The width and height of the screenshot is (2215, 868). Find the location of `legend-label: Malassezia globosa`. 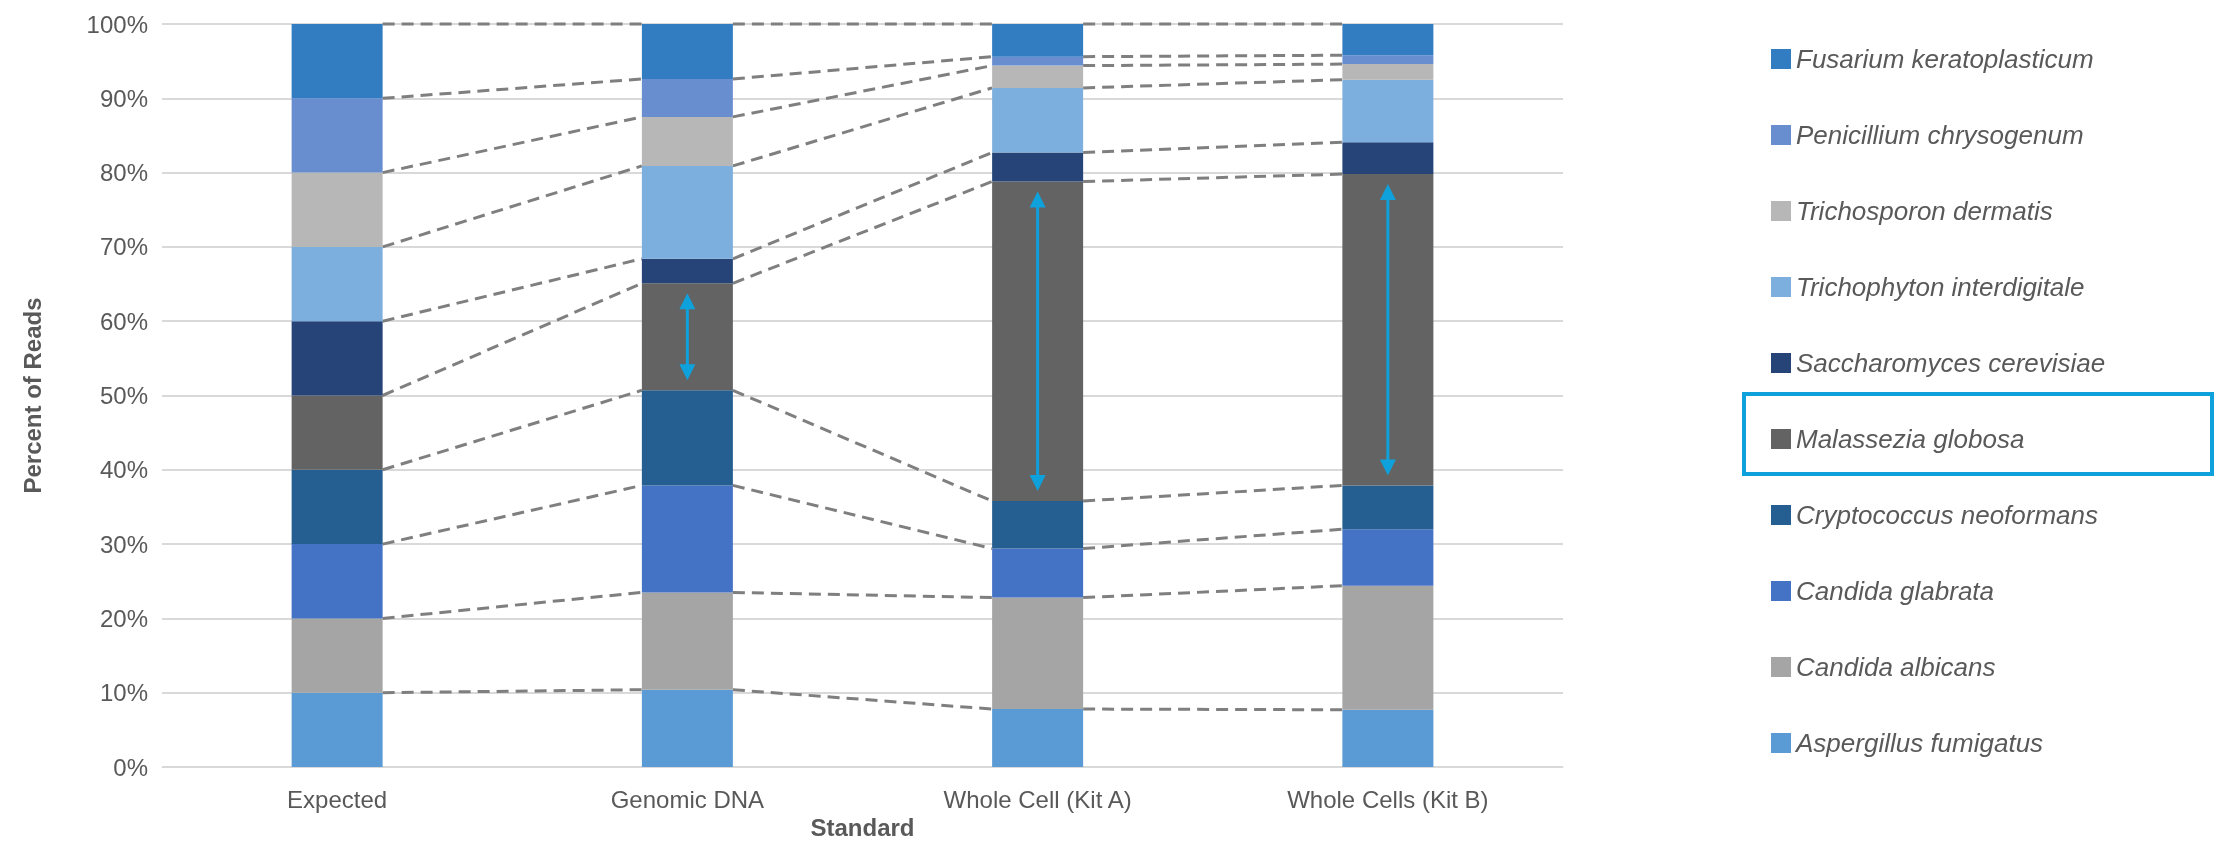

legend-label: Malassezia globosa is located at coordinates (1910, 439).